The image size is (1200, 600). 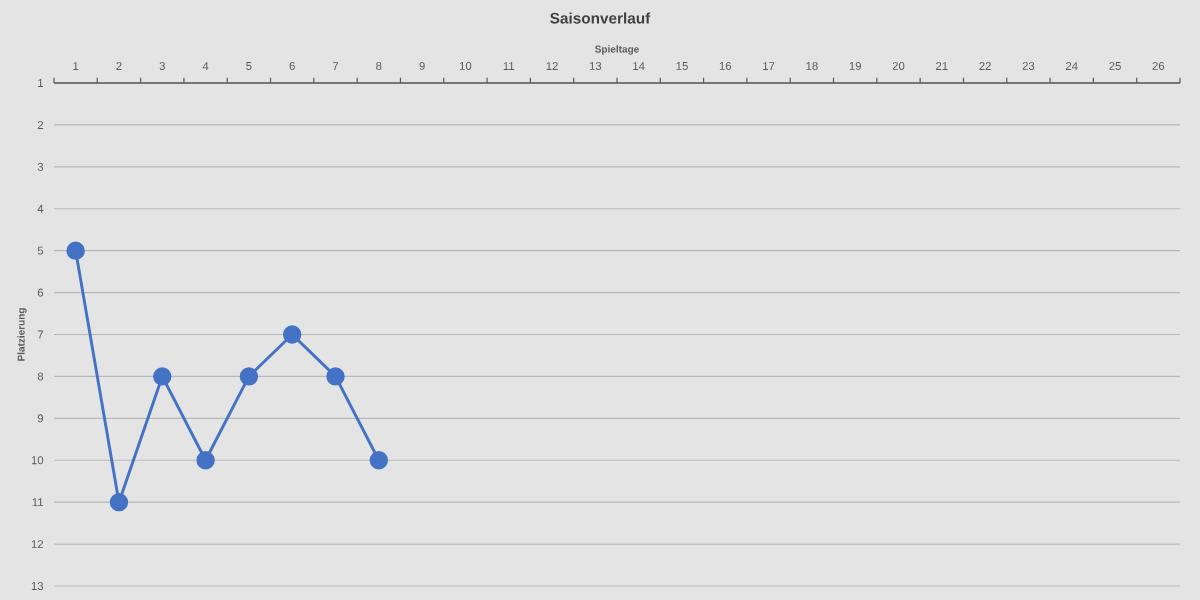 What do you see at coordinates (985, 66) in the screenshot?
I see `x-tick-label: 22` at bounding box center [985, 66].